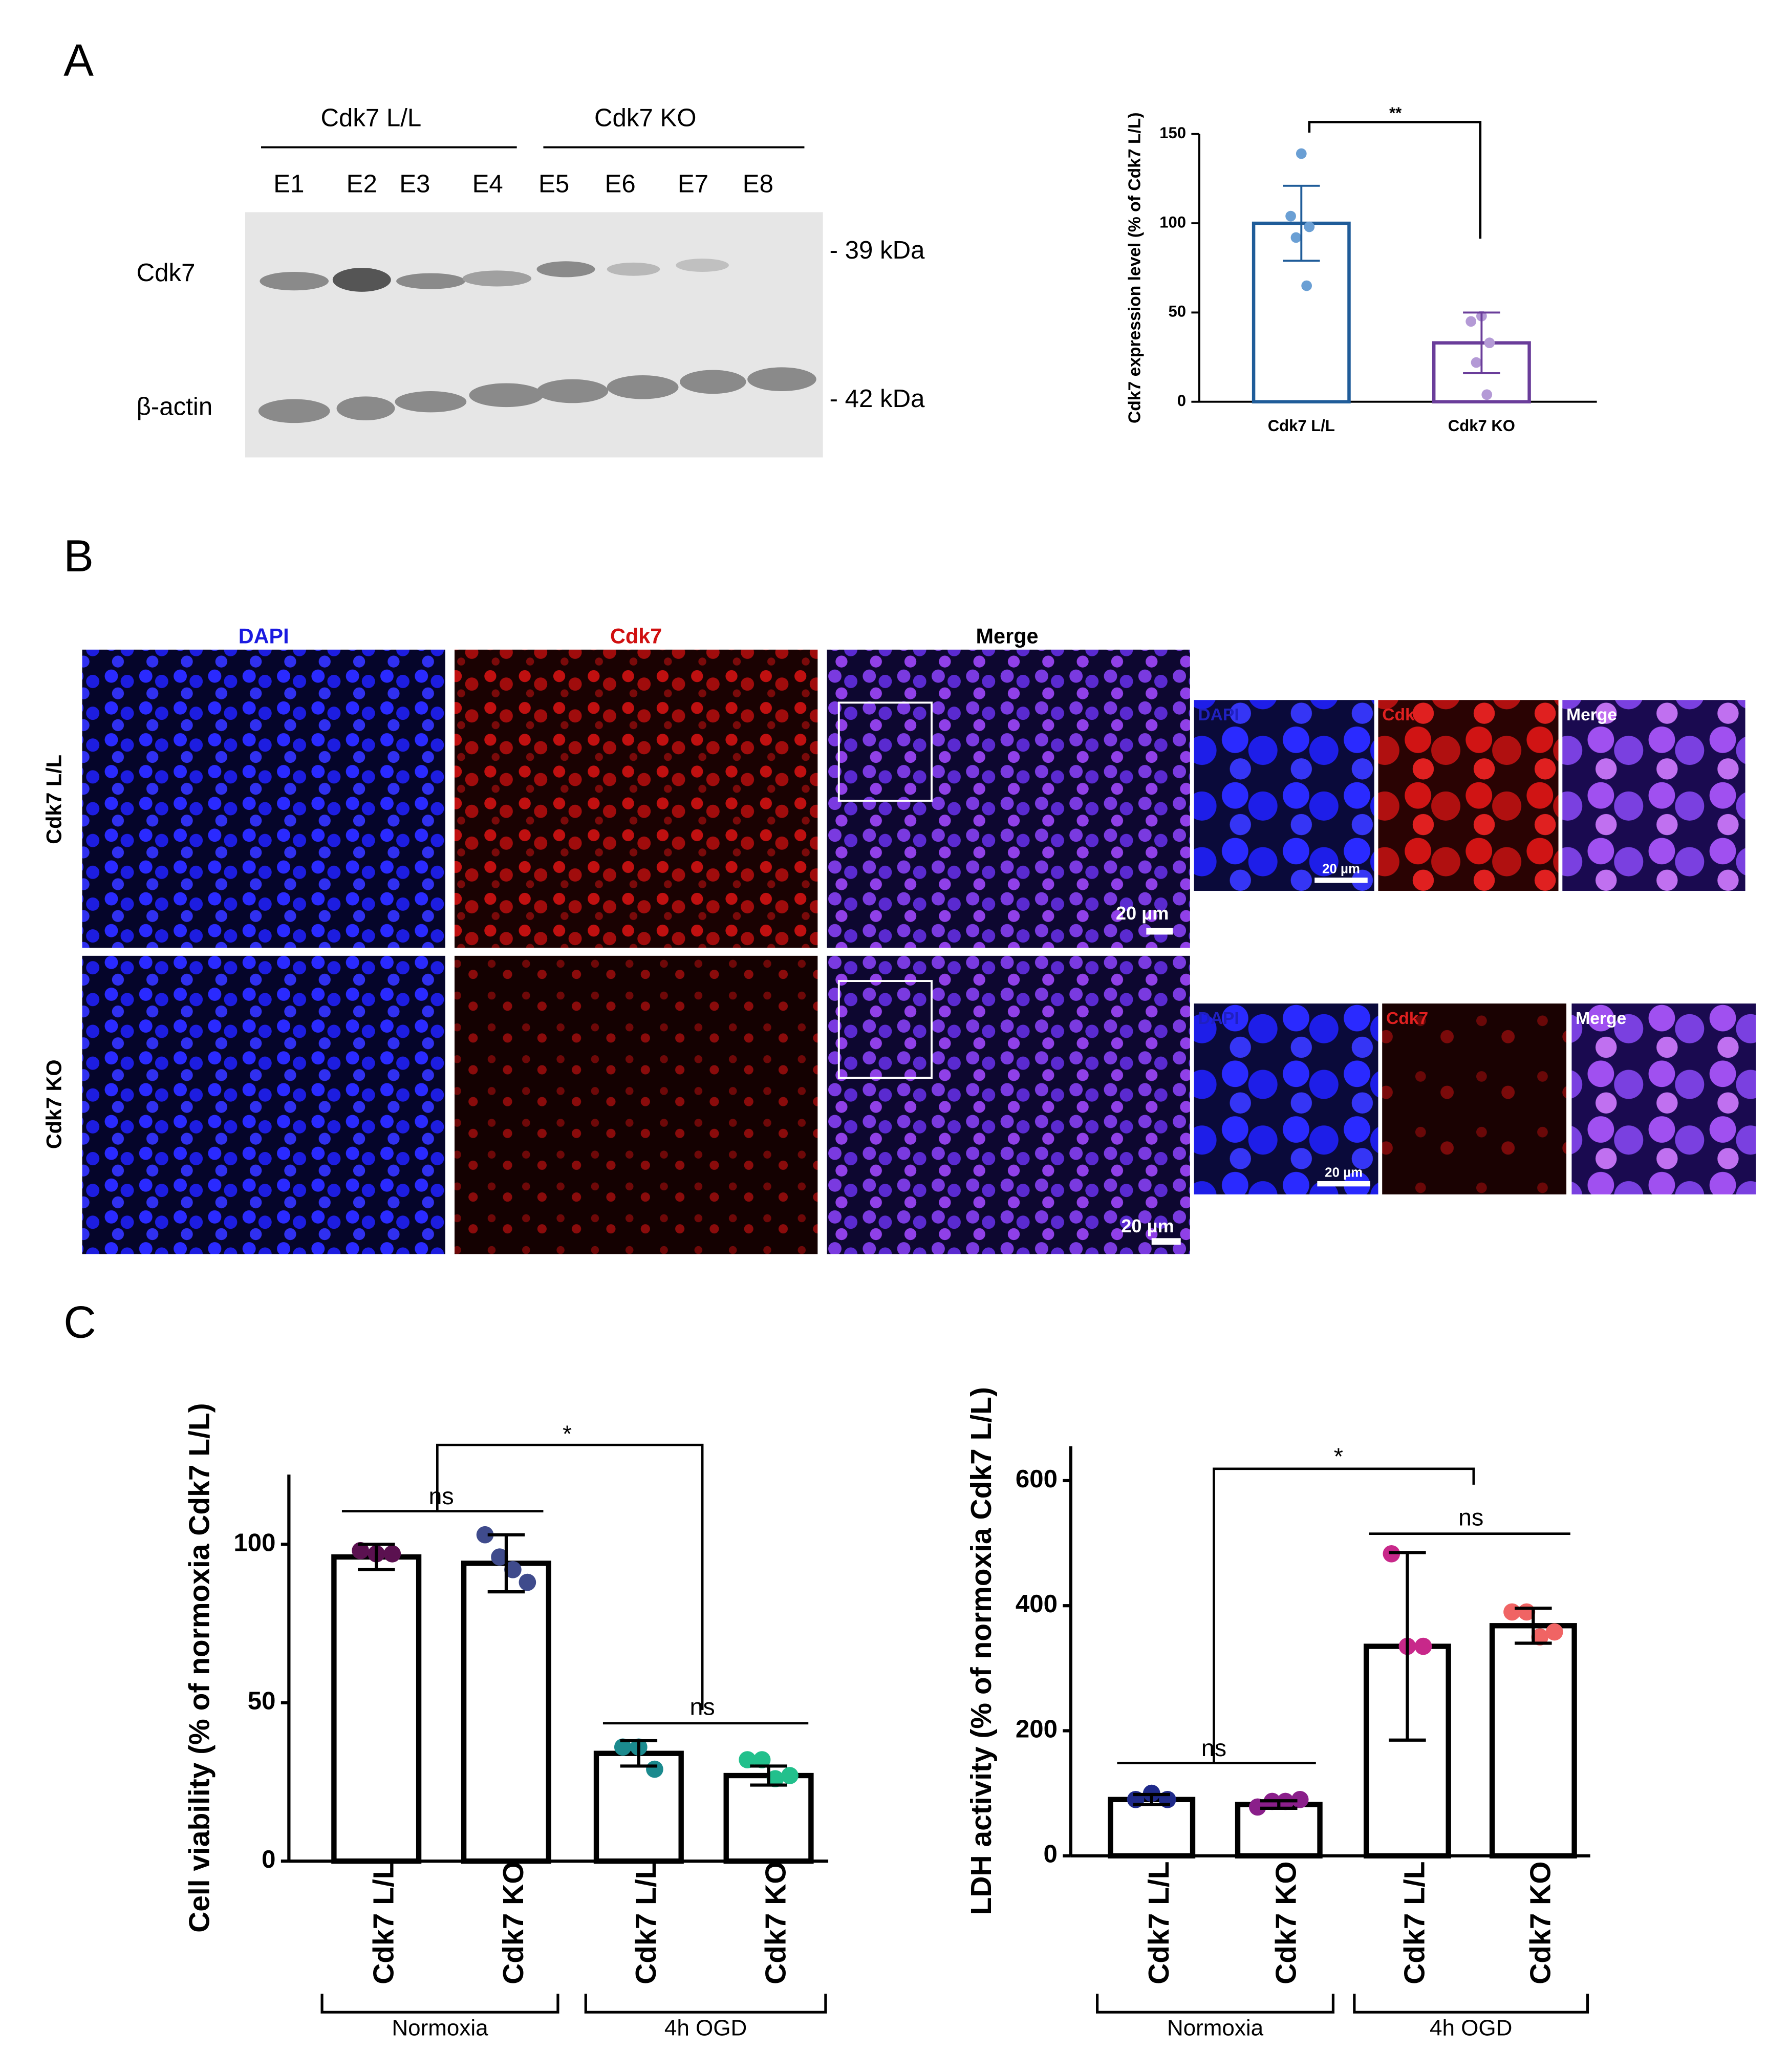 The height and width of the screenshot is (2072, 1789). I want to click on channel-label: DAPI, so click(264, 636).